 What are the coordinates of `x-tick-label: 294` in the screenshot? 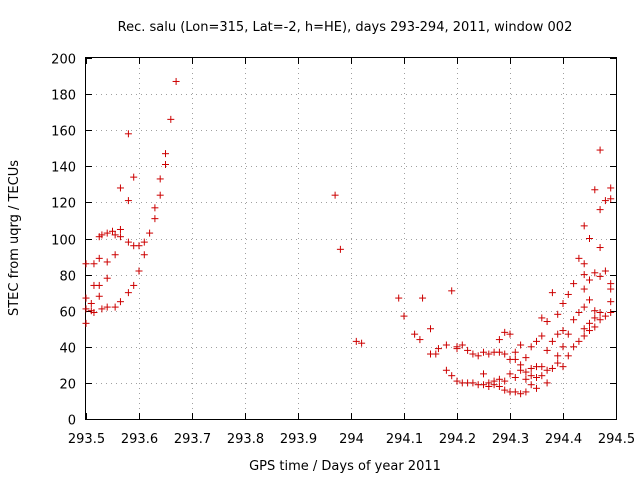 It's located at (351, 439).